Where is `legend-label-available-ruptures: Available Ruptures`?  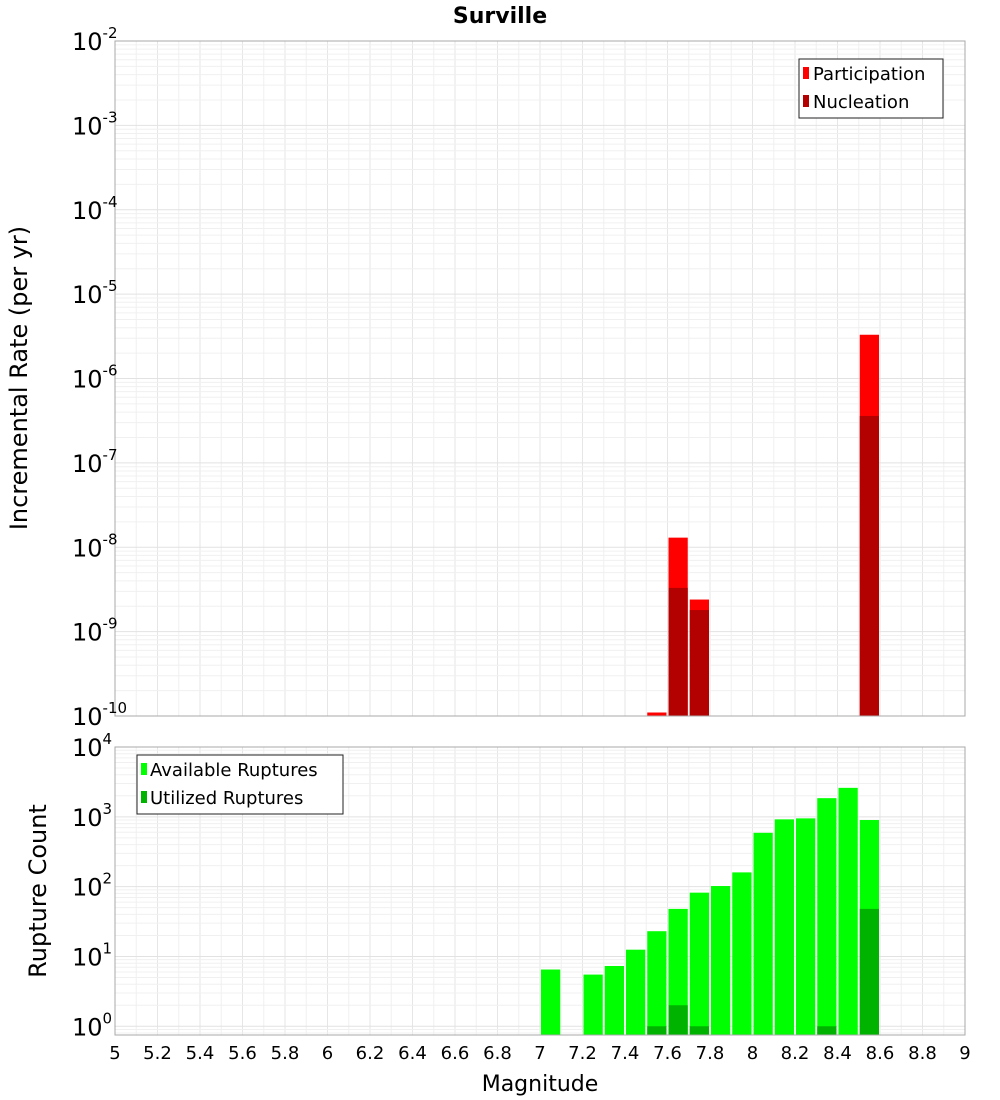 legend-label-available-ruptures: Available Ruptures is located at coordinates (234, 770).